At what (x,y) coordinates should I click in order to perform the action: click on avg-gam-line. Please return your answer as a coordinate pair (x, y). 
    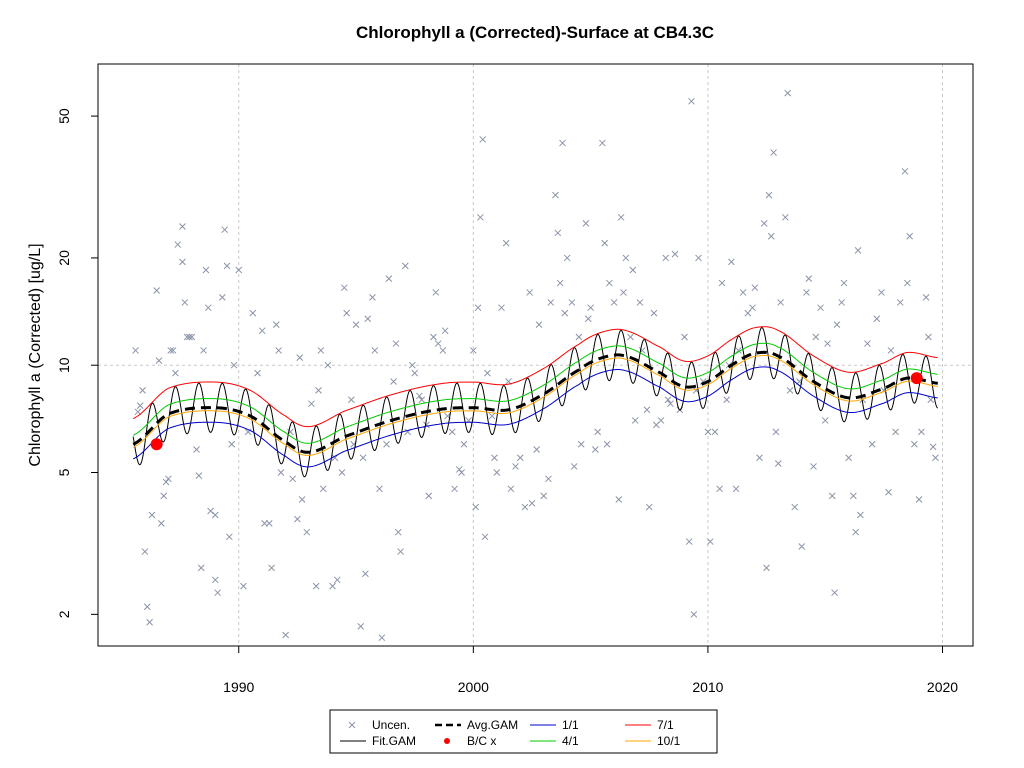
    Looking at the image, I should click on (535, 402).